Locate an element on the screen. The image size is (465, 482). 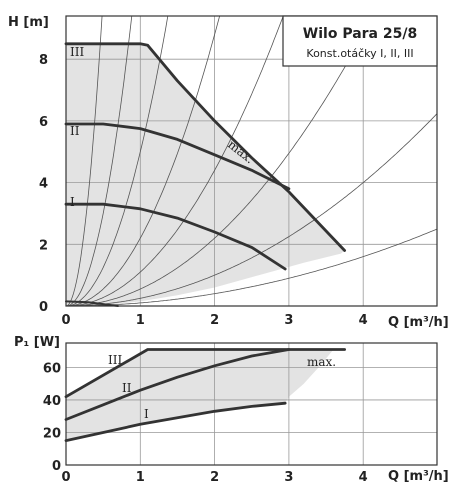
power-max-label: max. is located at coordinates (321, 362).